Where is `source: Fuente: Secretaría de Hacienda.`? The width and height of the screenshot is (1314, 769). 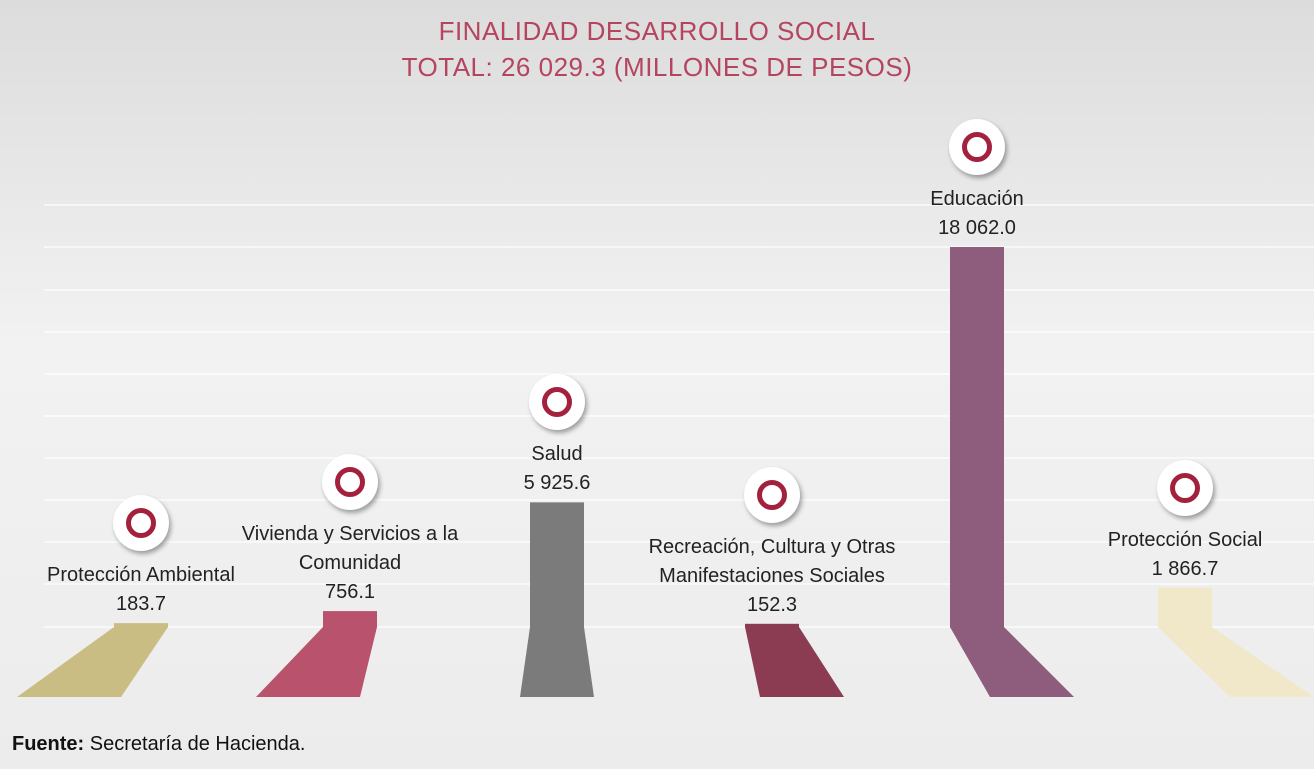
source: Fuente: Secretaría de Hacienda. is located at coordinates (158, 744).